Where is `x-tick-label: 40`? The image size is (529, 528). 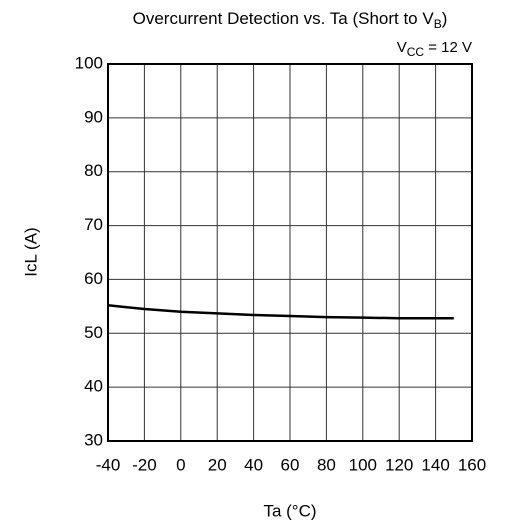 x-tick-label: 40 is located at coordinates (253, 464).